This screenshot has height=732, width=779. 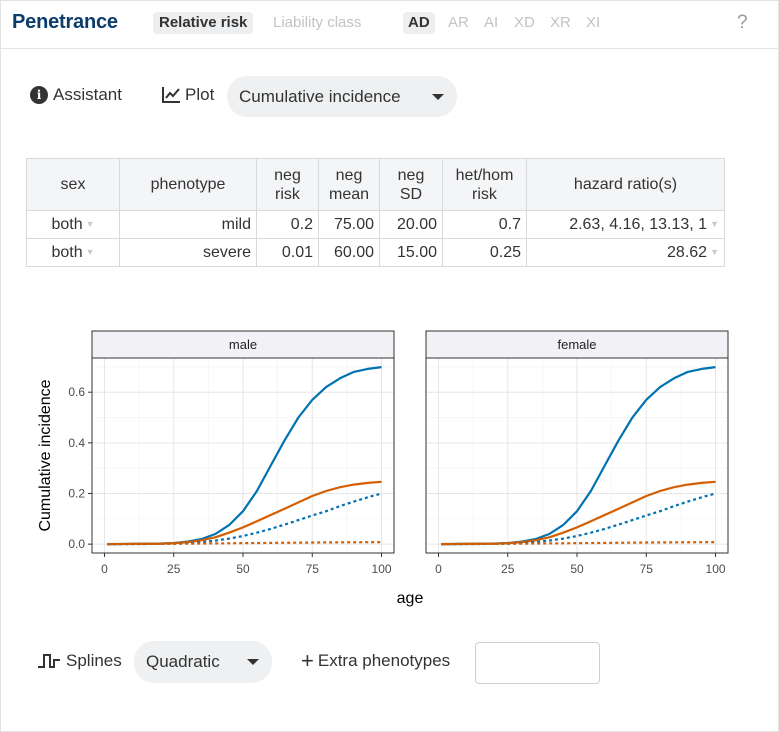 I want to click on y-tick-label: 0.2, so click(x=76, y=493).